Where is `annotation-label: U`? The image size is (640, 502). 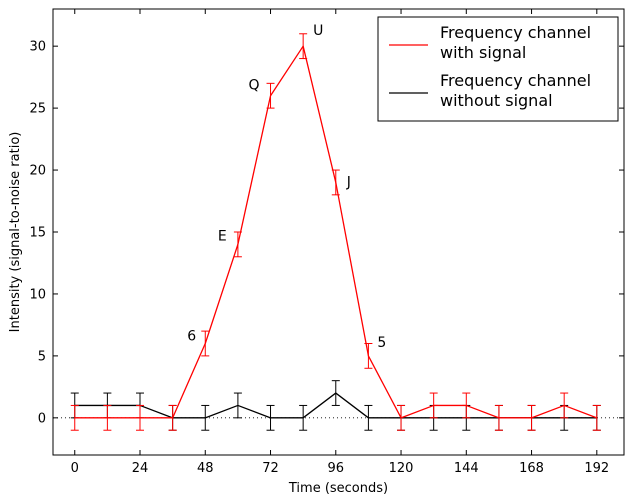 annotation-label: U is located at coordinates (318, 31).